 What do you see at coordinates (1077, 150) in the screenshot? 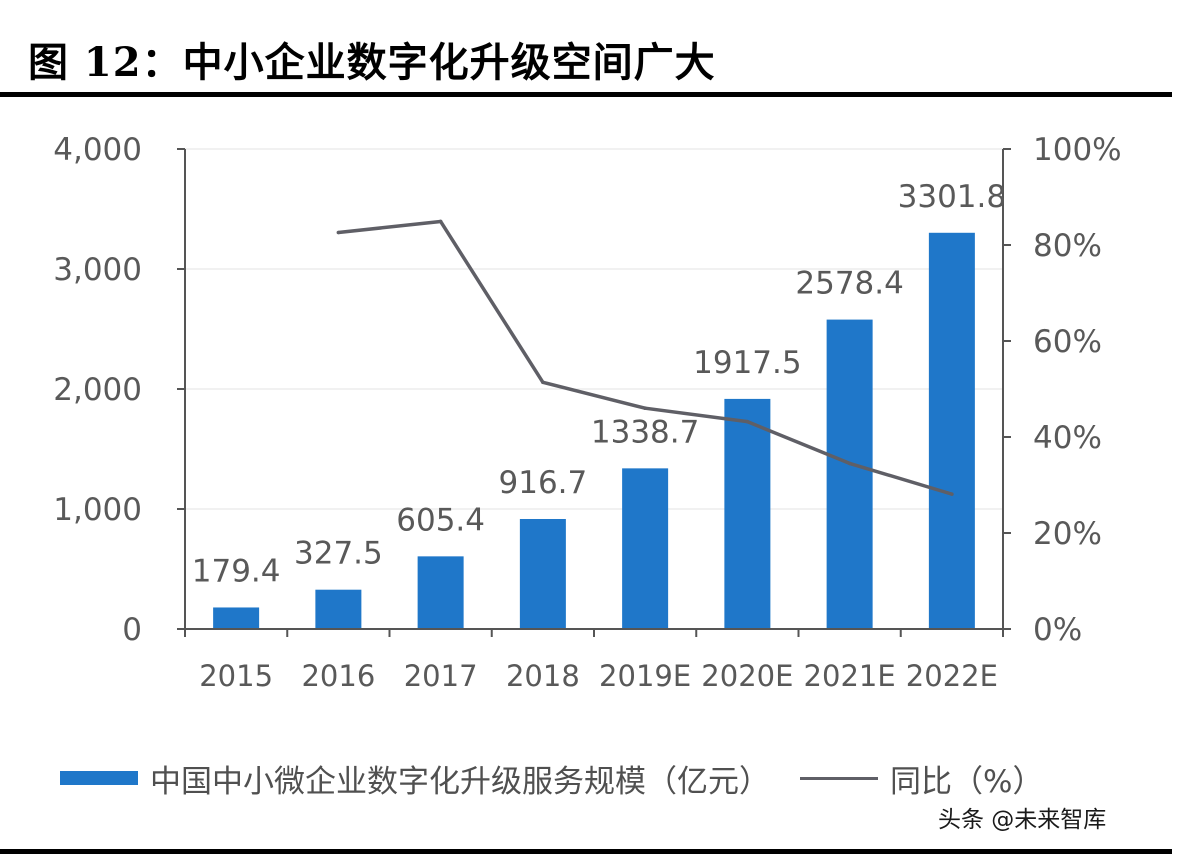
I see `y-right-tick-label: 100%` at bounding box center [1077, 150].